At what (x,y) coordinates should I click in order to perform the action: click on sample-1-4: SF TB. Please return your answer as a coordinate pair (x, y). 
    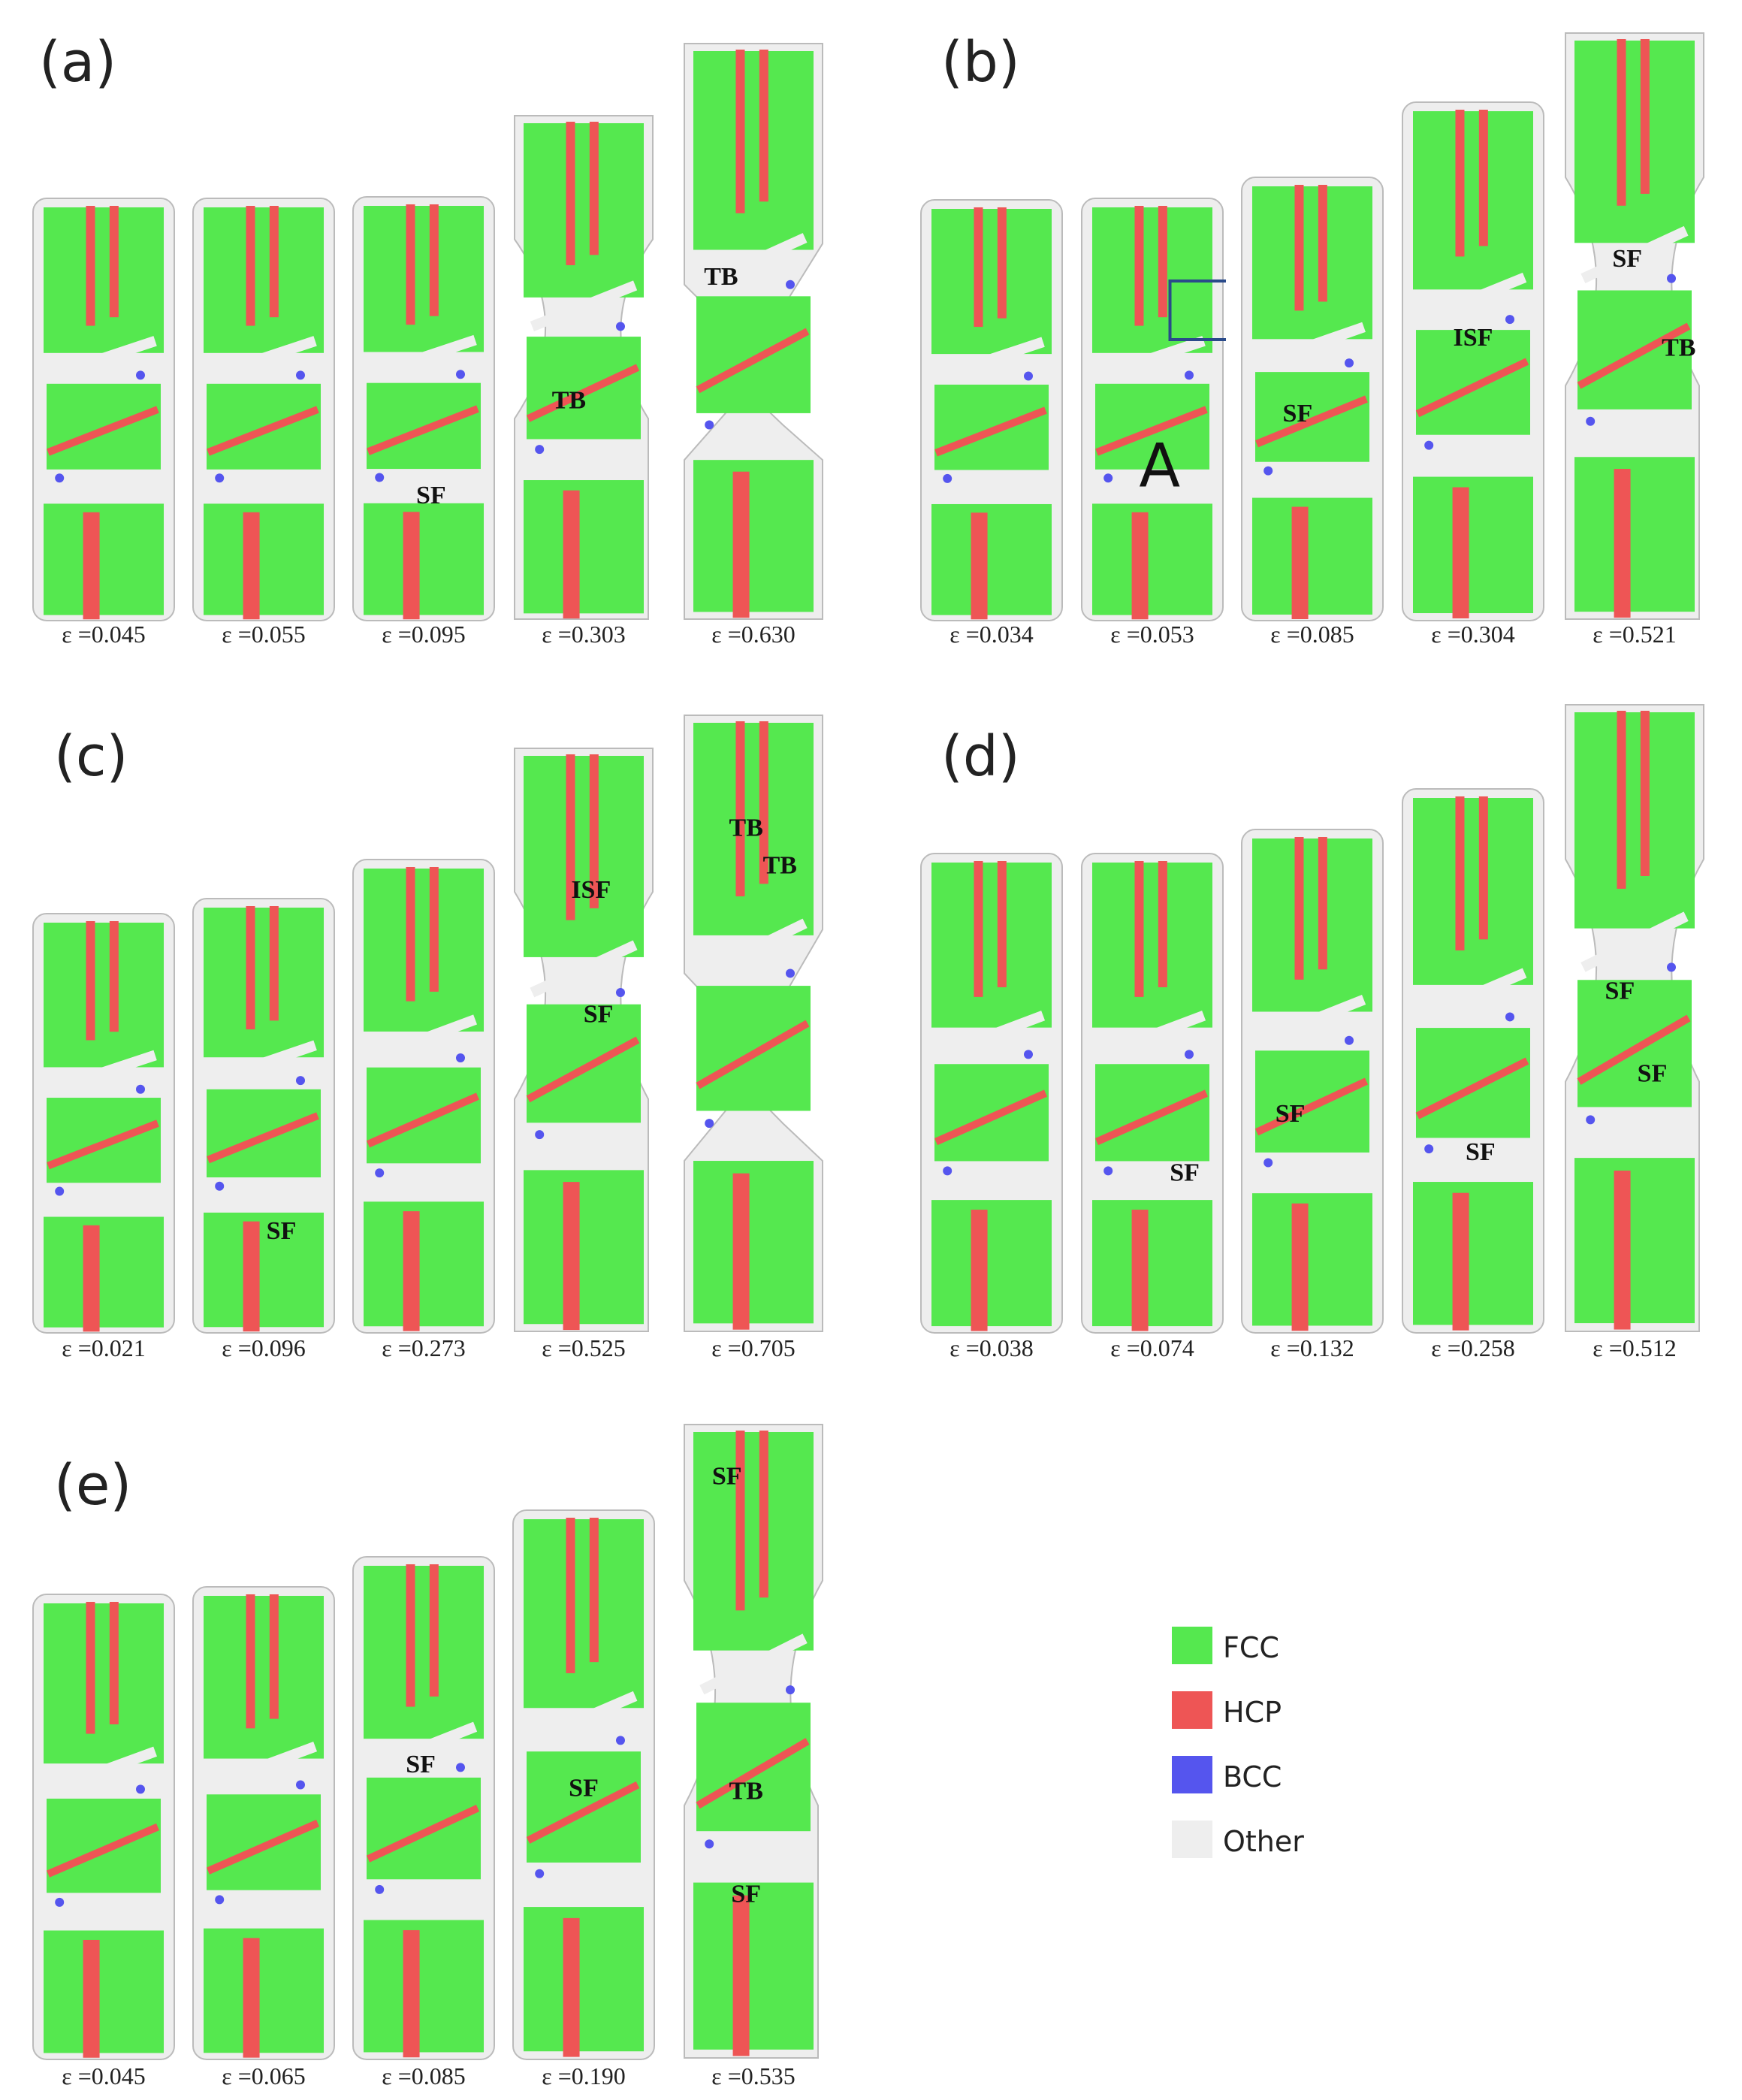
    Looking at the image, I should click on (1635, 326).